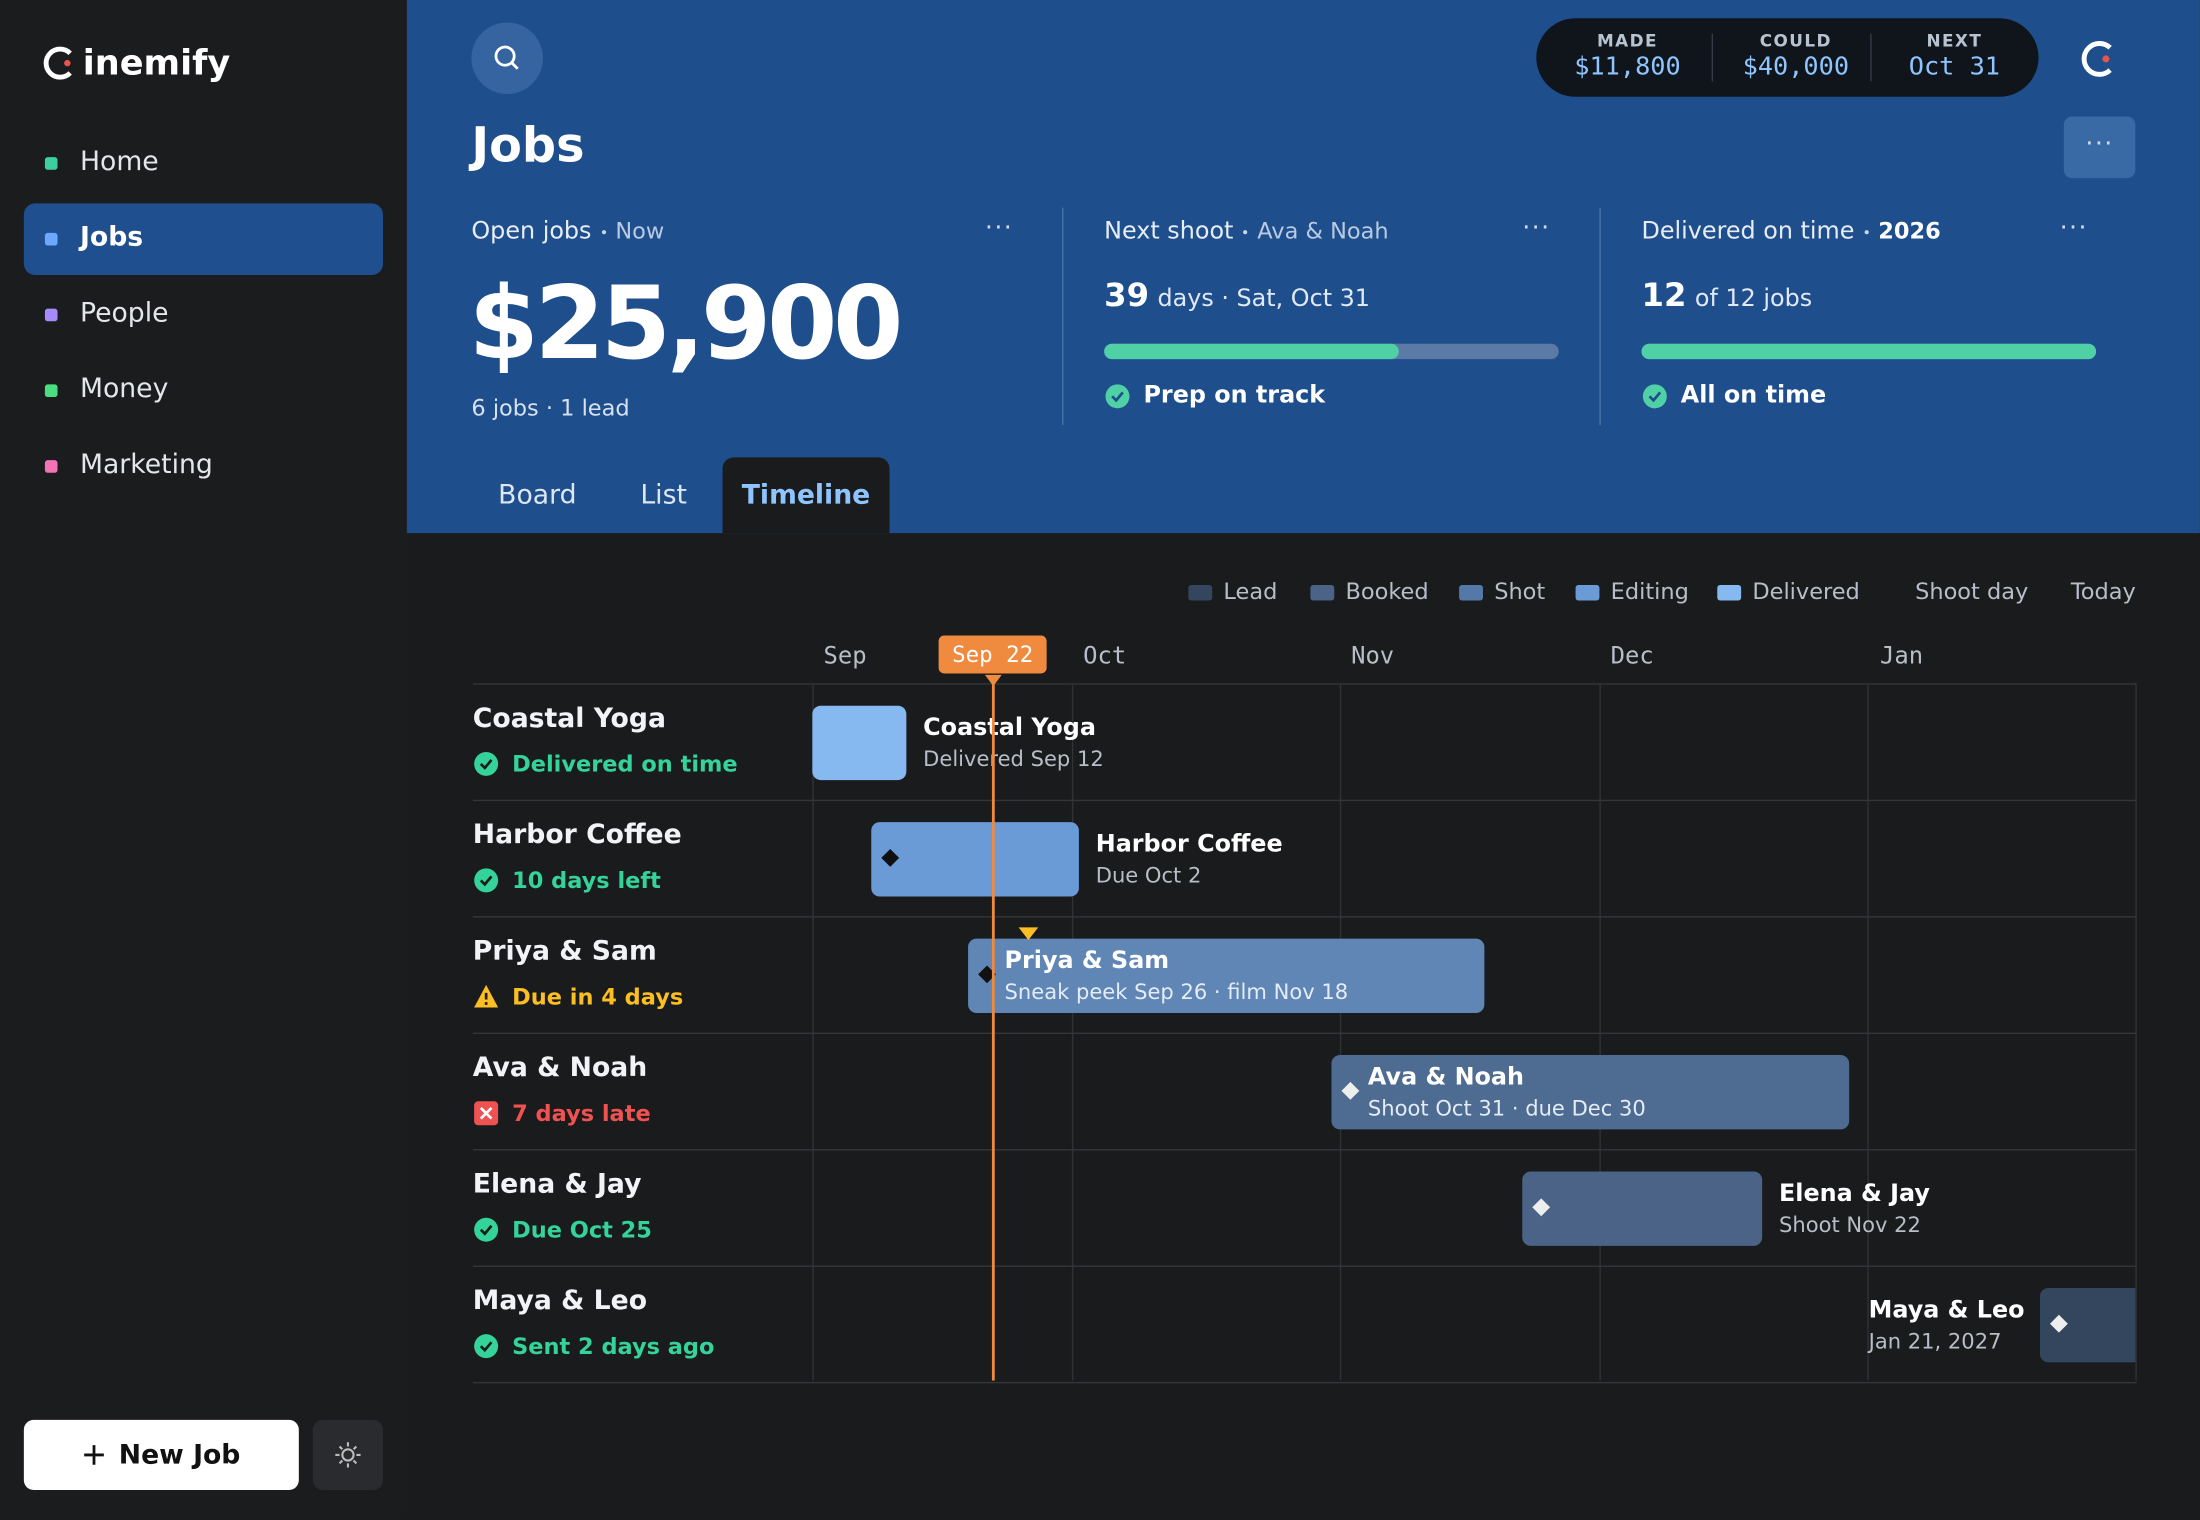  Describe the element at coordinates (1632, 656) in the screenshot. I see `month-label: Dec` at that location.